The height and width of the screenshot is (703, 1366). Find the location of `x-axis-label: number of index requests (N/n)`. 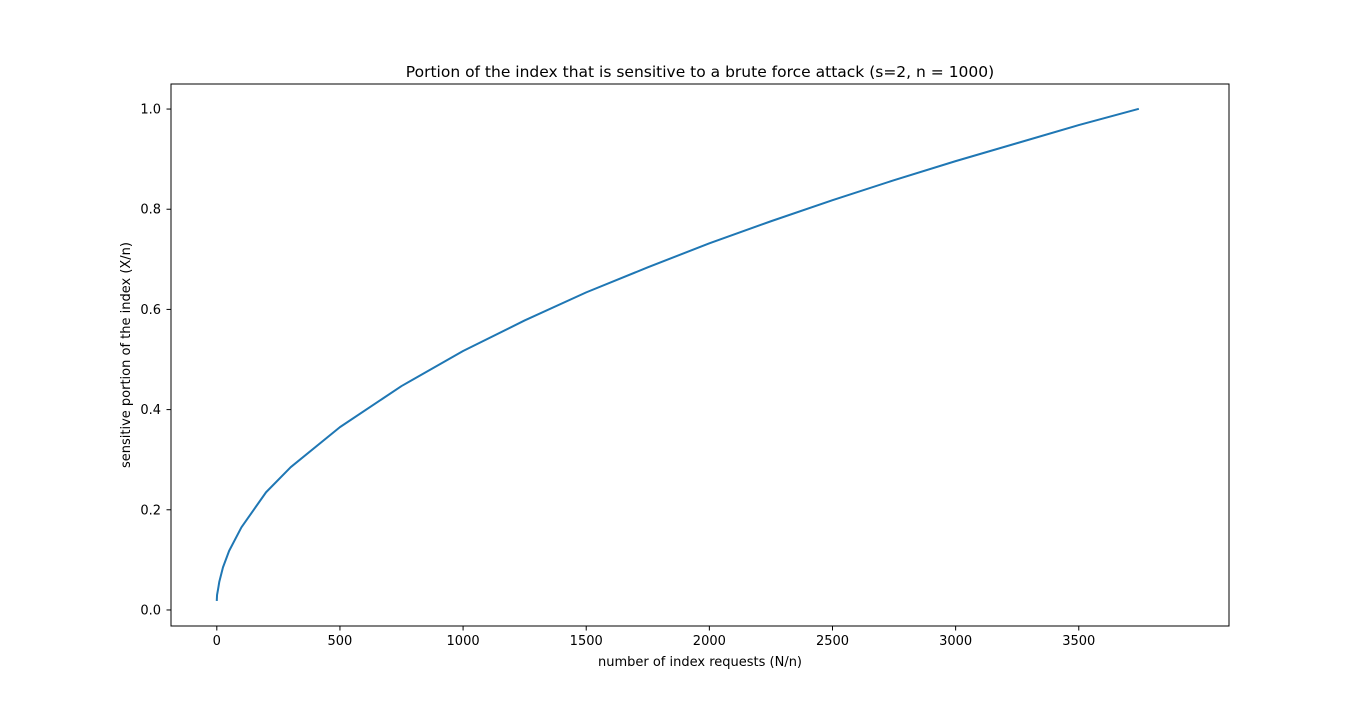

x-axis-label: number of index requests (N/n) is located at coordinates (700, 662).